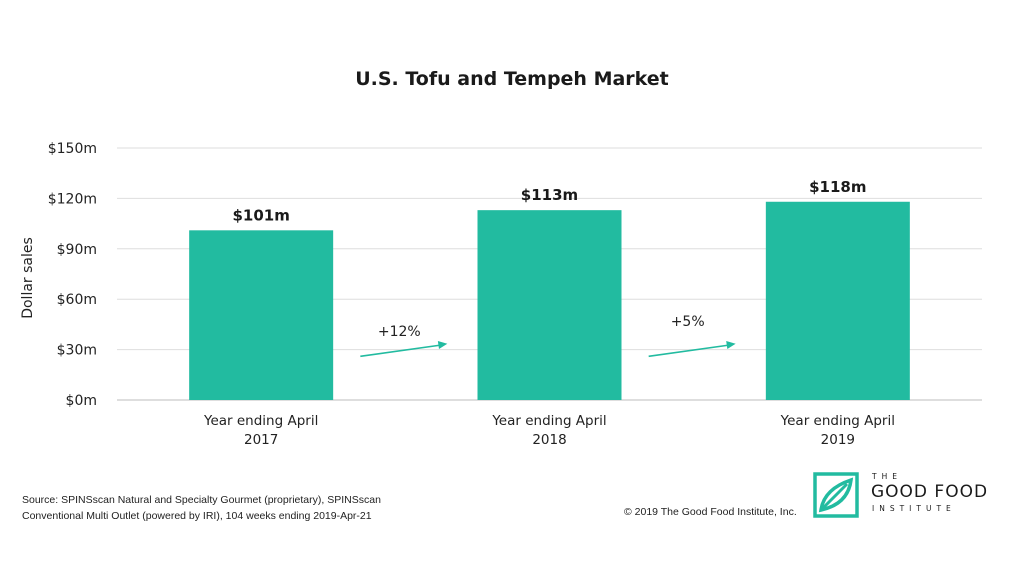 This screenshot has height=576, width=1024. What do you see at coordinates (838, 440) in the screenshot?
I see `x-tick-label: 2019` at bounding box center [838, 440].